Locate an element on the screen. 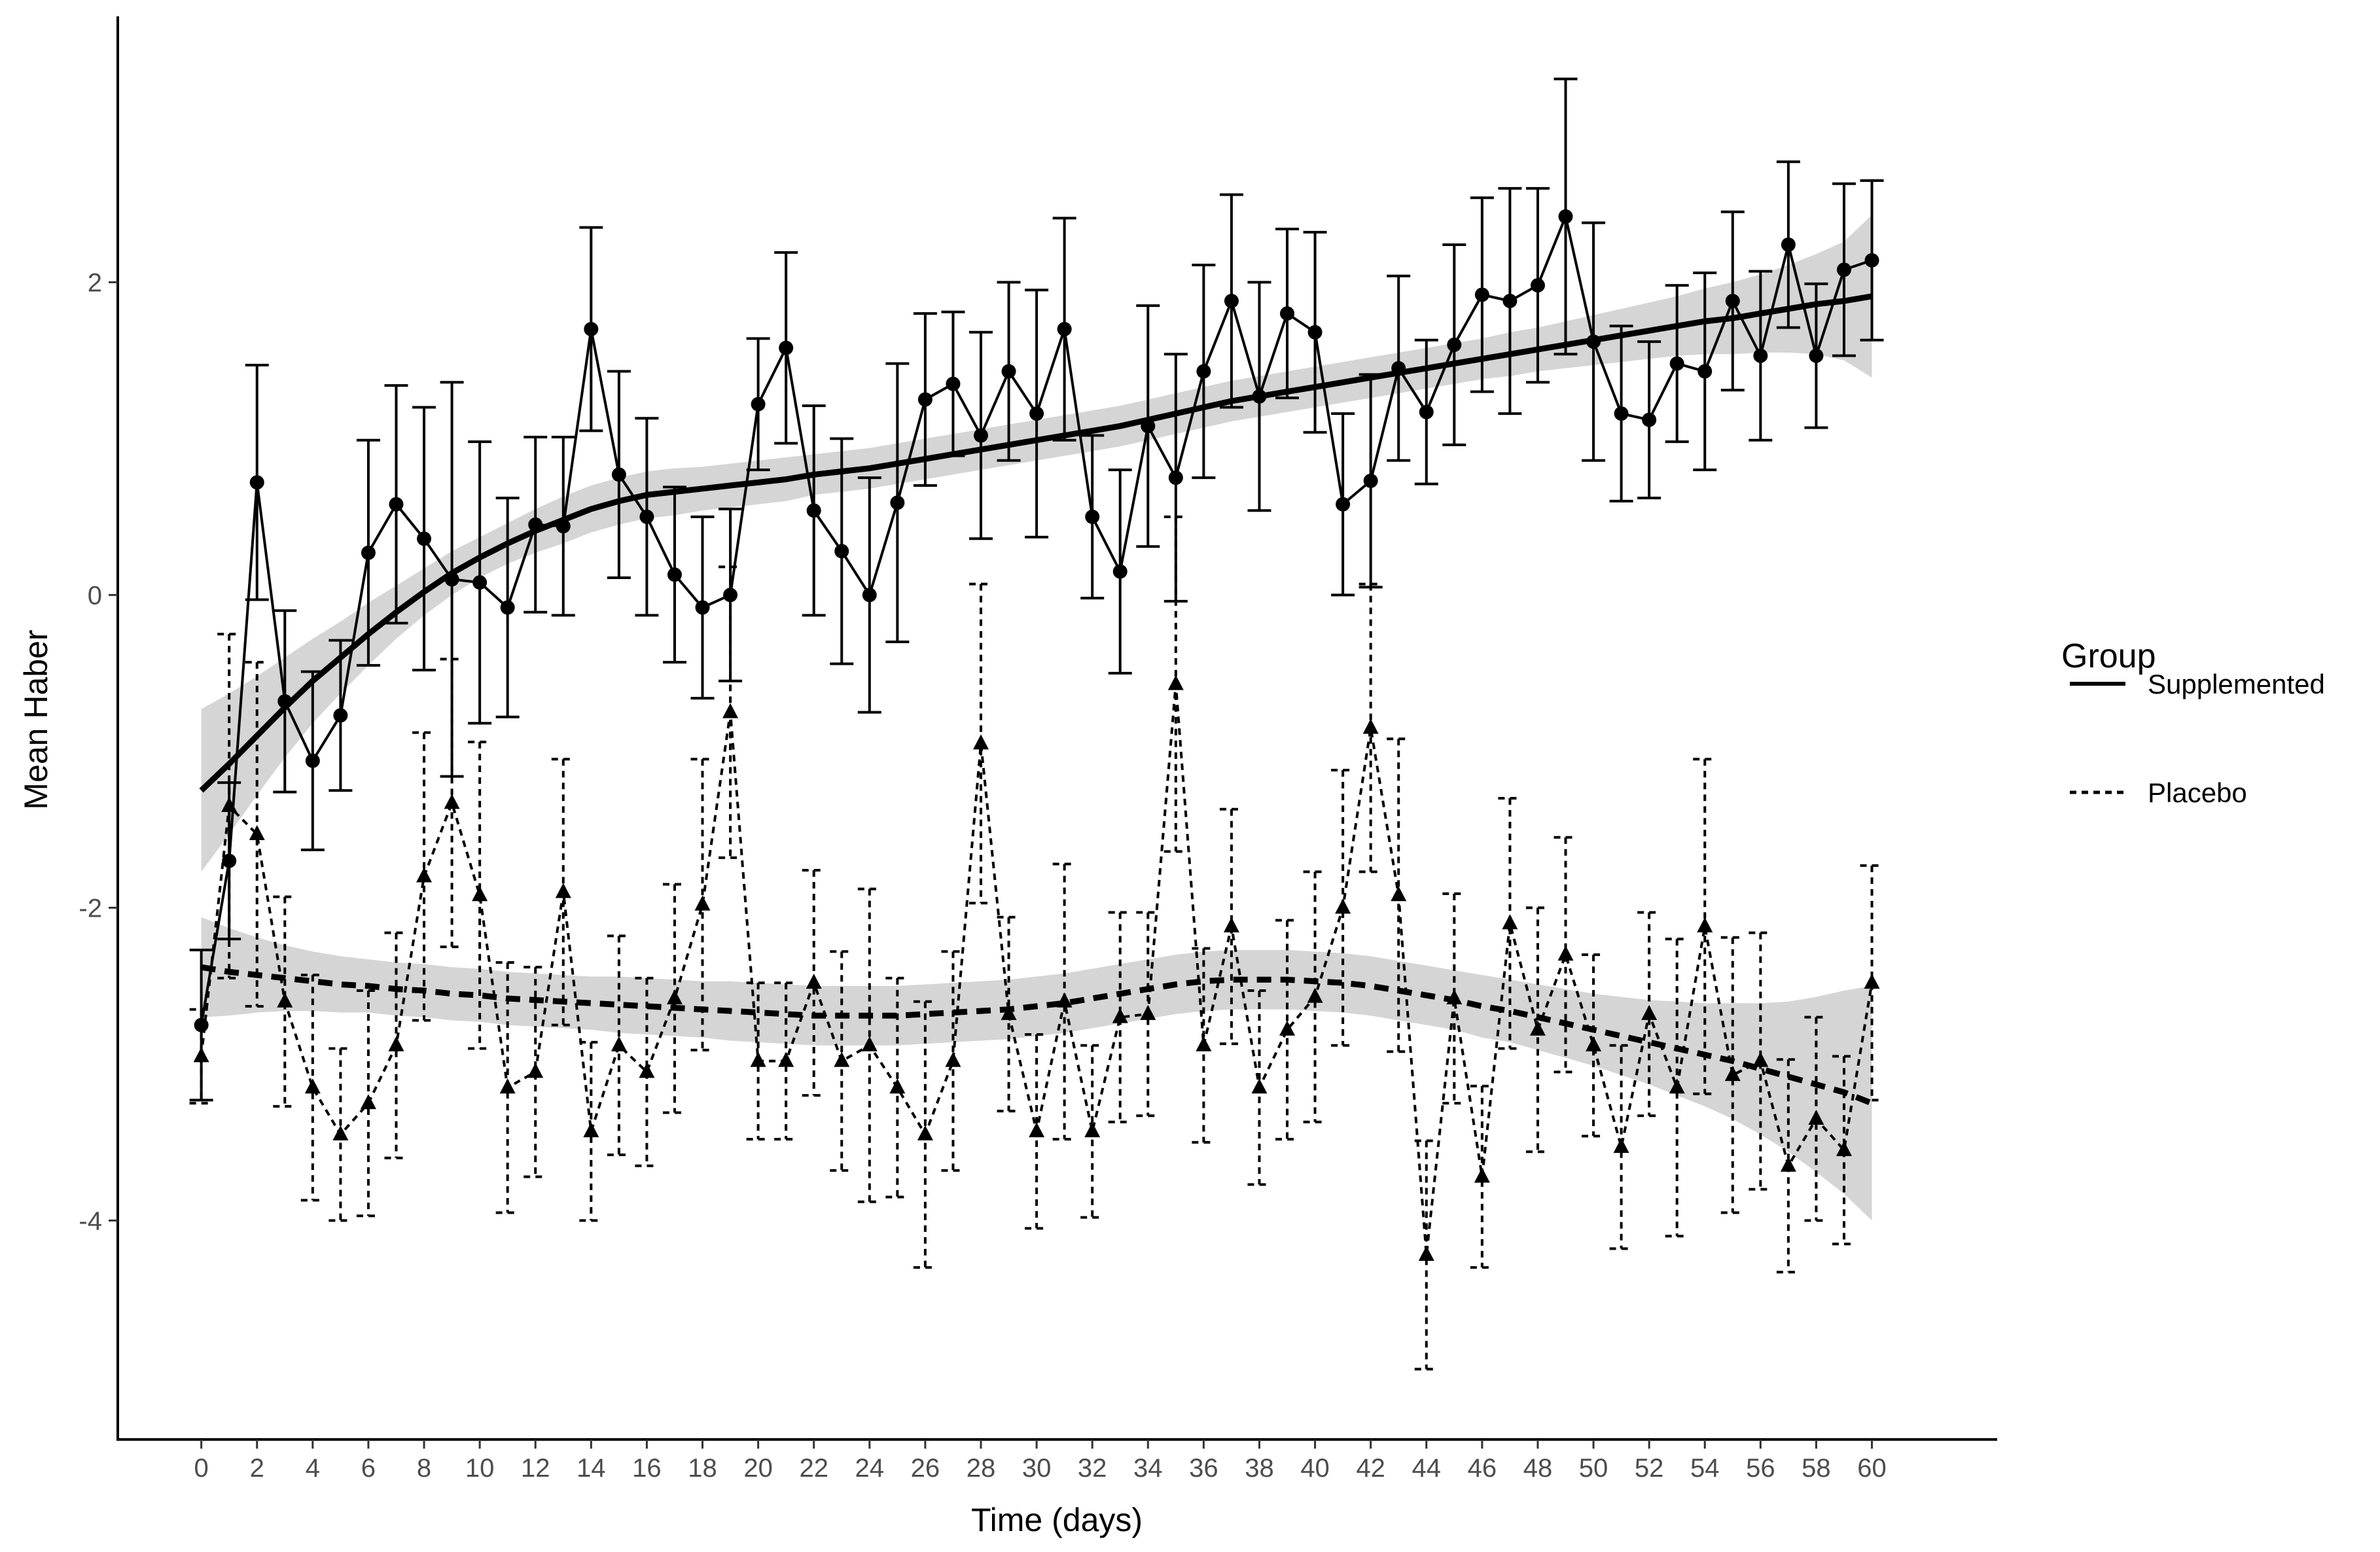  x-tick-label: 44 is located at coordinates (1427, 1468).